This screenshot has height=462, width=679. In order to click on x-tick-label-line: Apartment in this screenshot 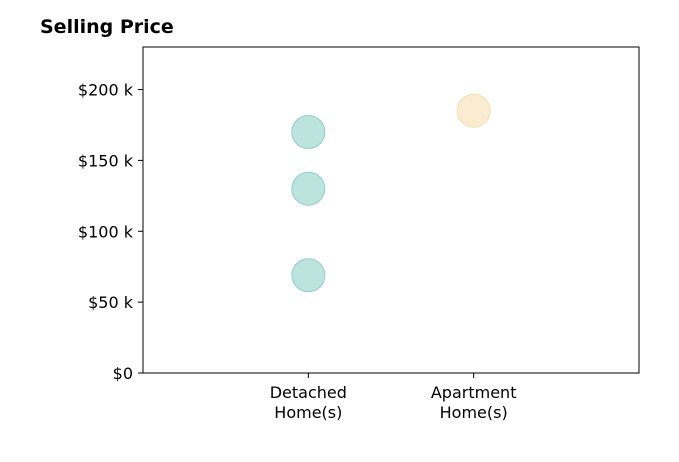, I will do `click(474, 392)`.